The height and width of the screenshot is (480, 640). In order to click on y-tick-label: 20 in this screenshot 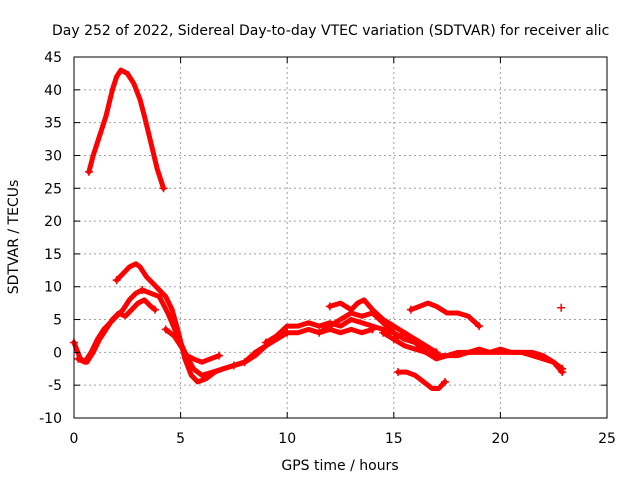, I will do `click(53, 222)`.